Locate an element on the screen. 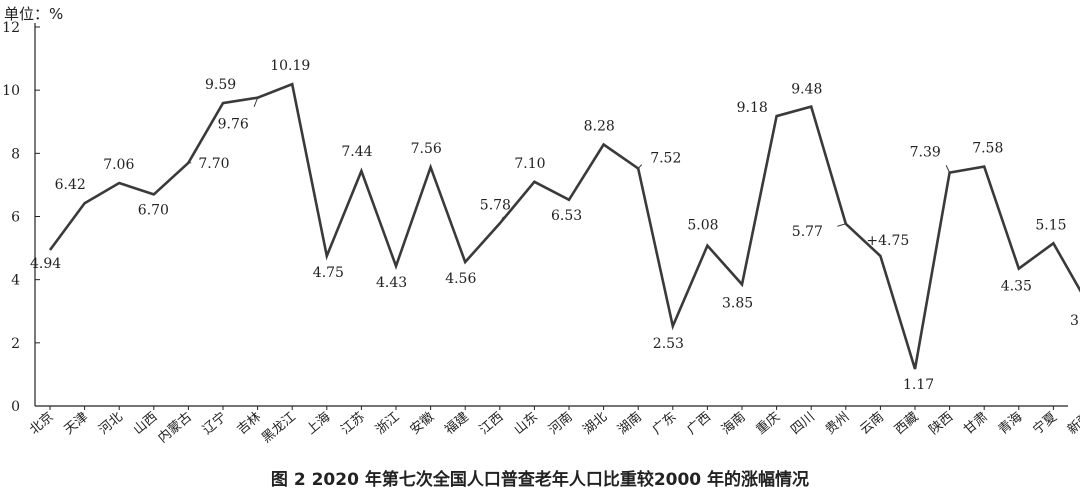 This screenshot has height=494, width=1080. x-tick-label: 广西 is located at coordinates (699, 424).